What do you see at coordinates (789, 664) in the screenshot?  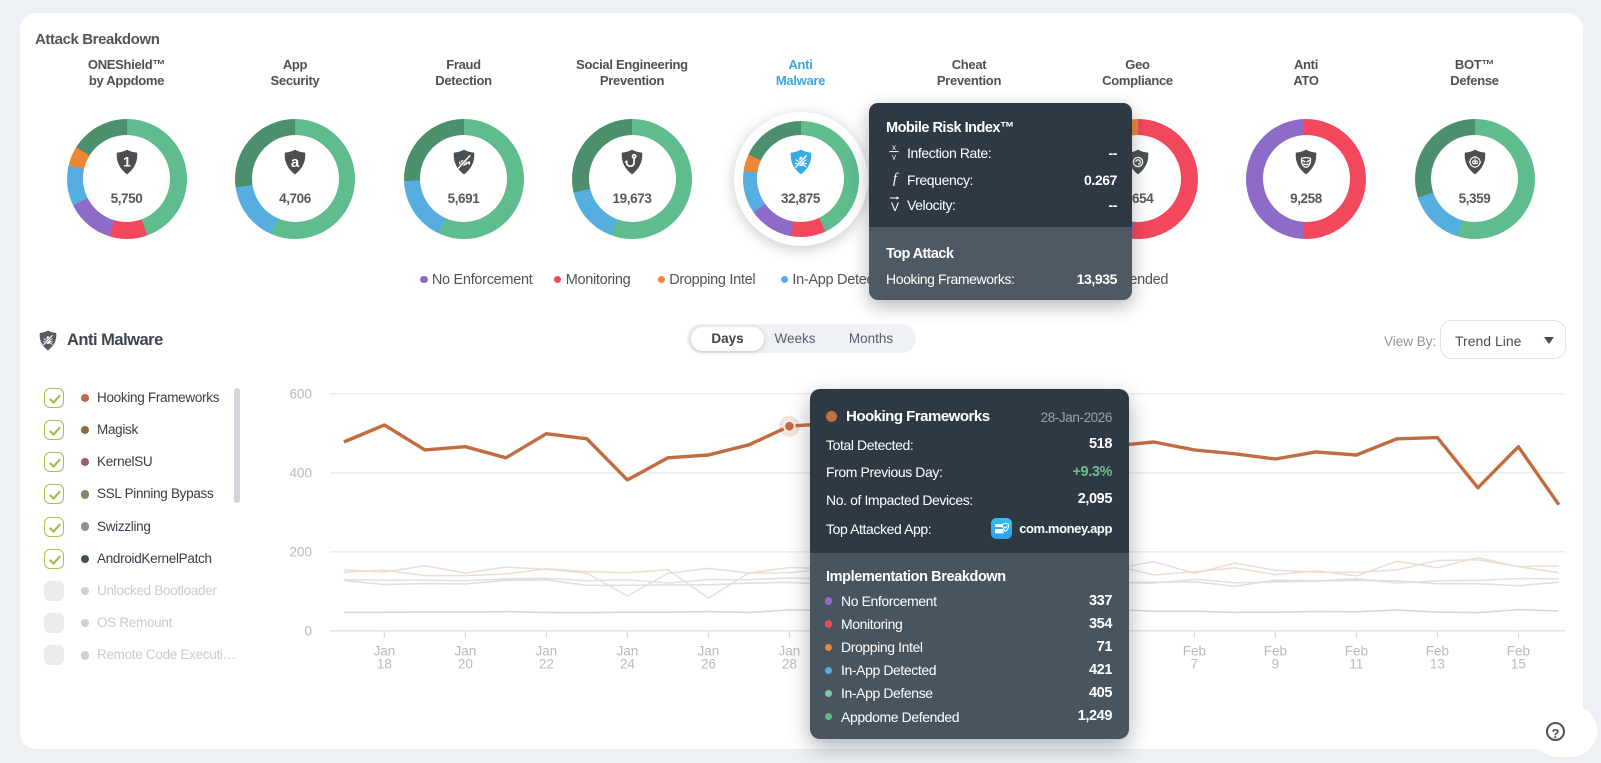 I see `svg-text: 28` at bounding box center [789, 664].